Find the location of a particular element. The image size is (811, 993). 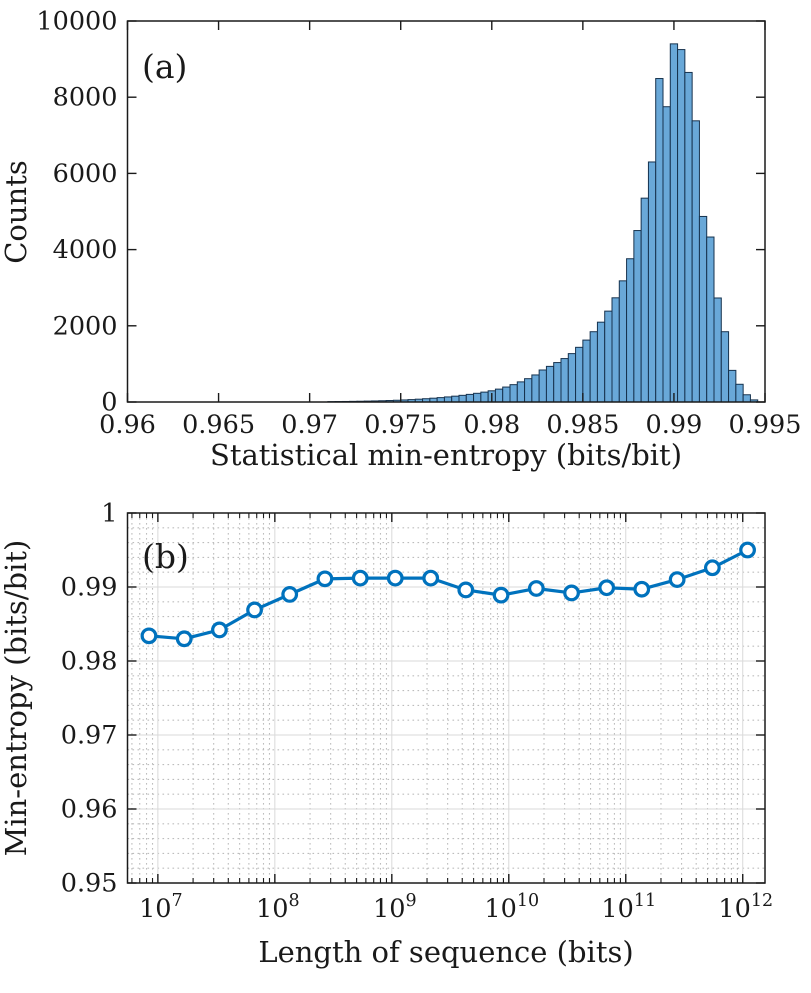

y-tick-label: 8000 is located at coordinates (85, 98).